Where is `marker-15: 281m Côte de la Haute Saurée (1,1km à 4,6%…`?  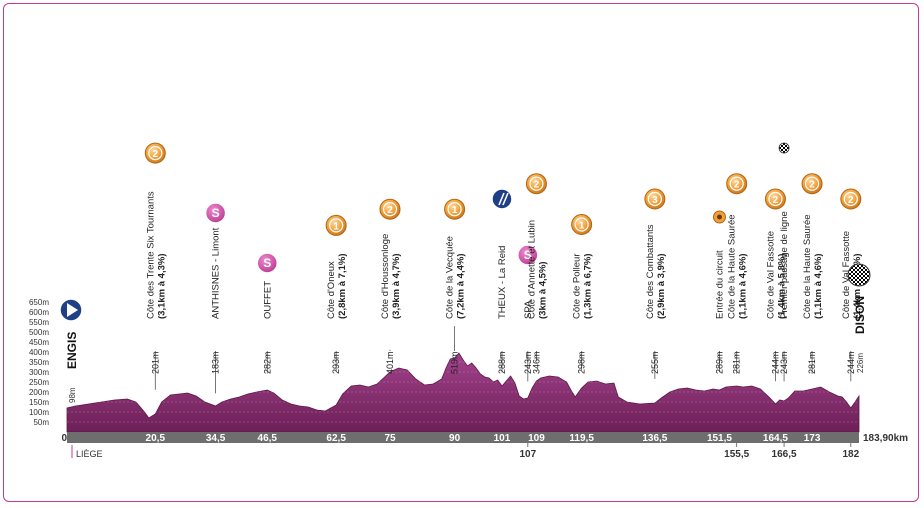
marker-15: 281m Côte de la Haute Saurée (1,1km à 4,6%… is located at coordinates (812, 273).